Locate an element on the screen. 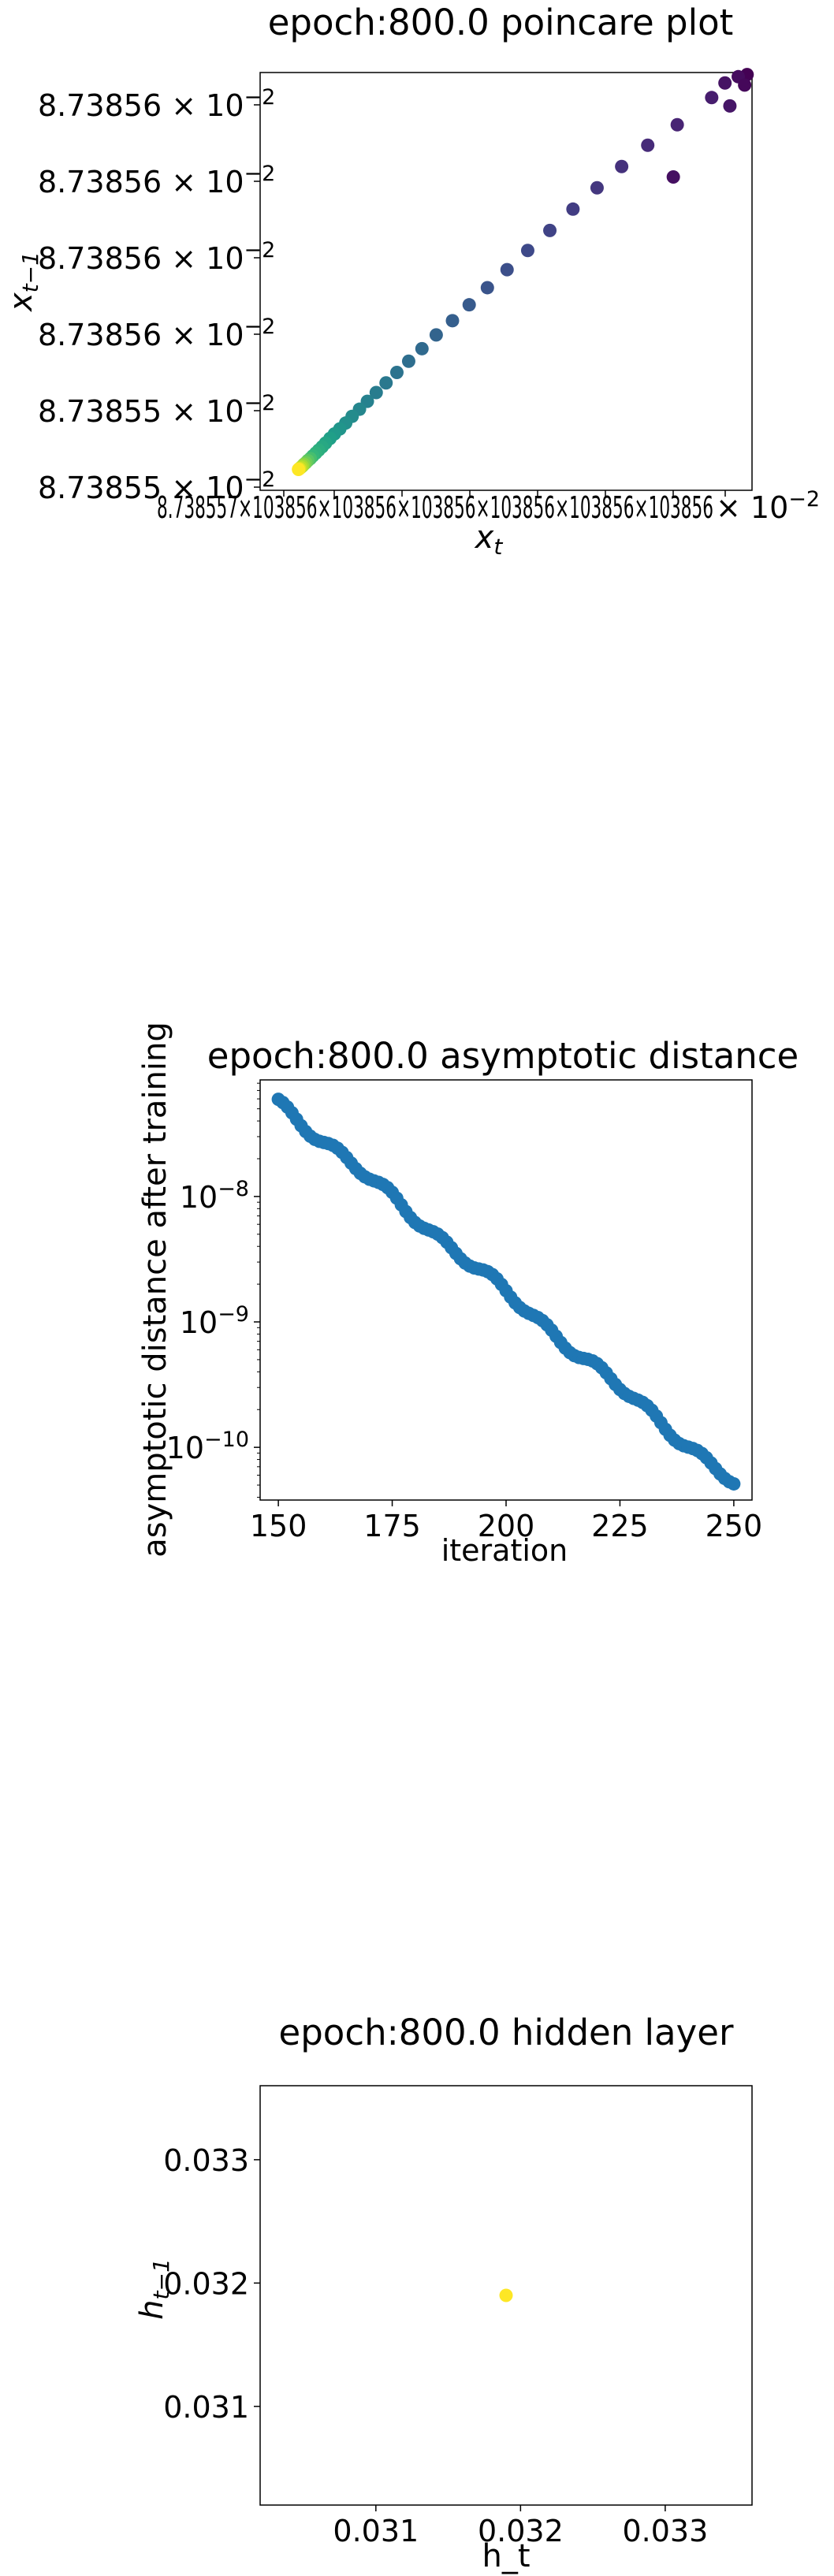 This screenshot has width=834, height=2576. hidden-layer-x-tick-label: 0.033 is located at coordinates (665, 2531).